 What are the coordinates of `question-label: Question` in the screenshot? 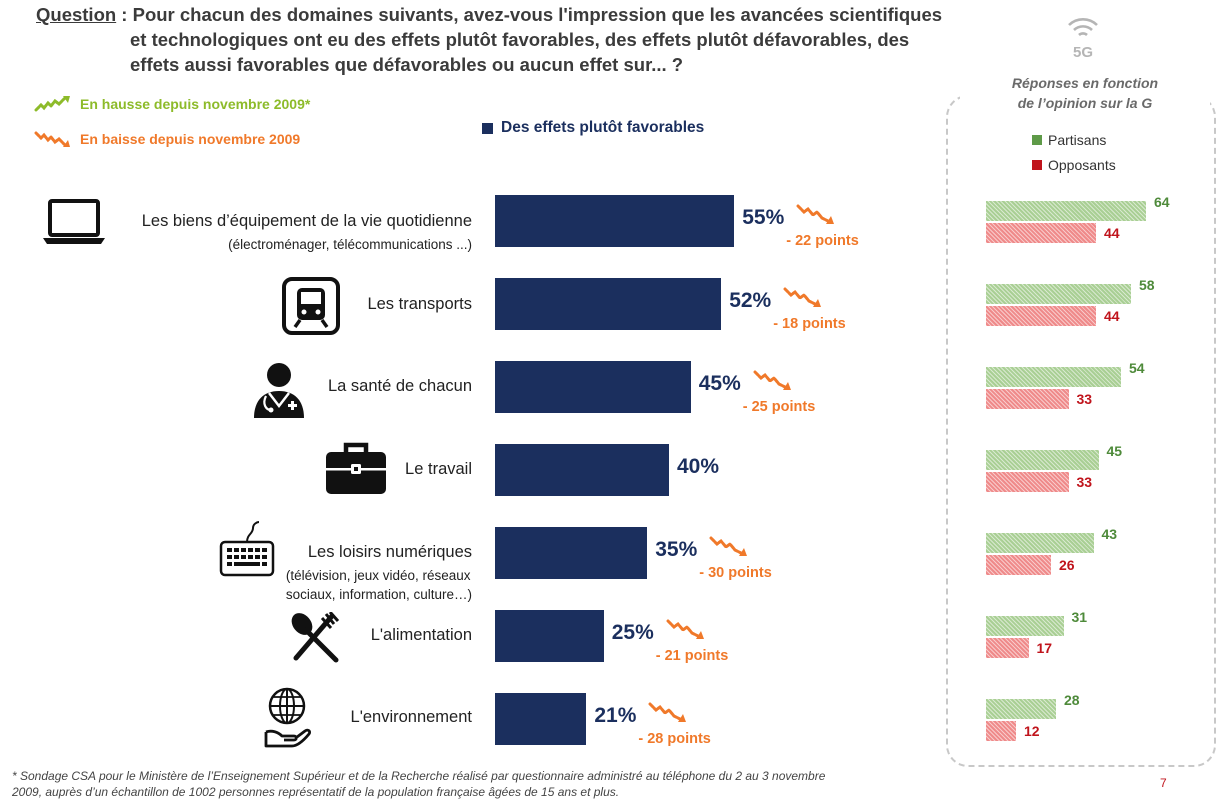 It's located at (76, 14).